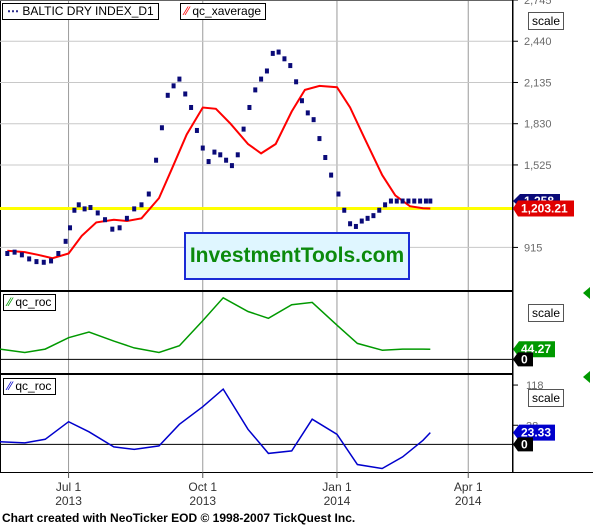 The width and height of the screenshot is (593, 527). What do you see at coordinates (533, 248) in the screenshot?
I see `y-tick-label: 915` at bounding box center [533, 248].